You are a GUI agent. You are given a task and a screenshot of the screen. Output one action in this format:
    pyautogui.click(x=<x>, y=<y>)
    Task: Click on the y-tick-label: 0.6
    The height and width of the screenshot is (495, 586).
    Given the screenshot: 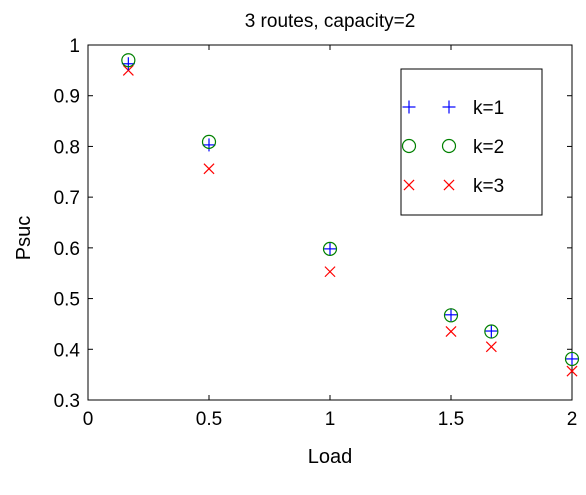 What is the action you would take?
    pyautogui.click(x=67, y=249)
    